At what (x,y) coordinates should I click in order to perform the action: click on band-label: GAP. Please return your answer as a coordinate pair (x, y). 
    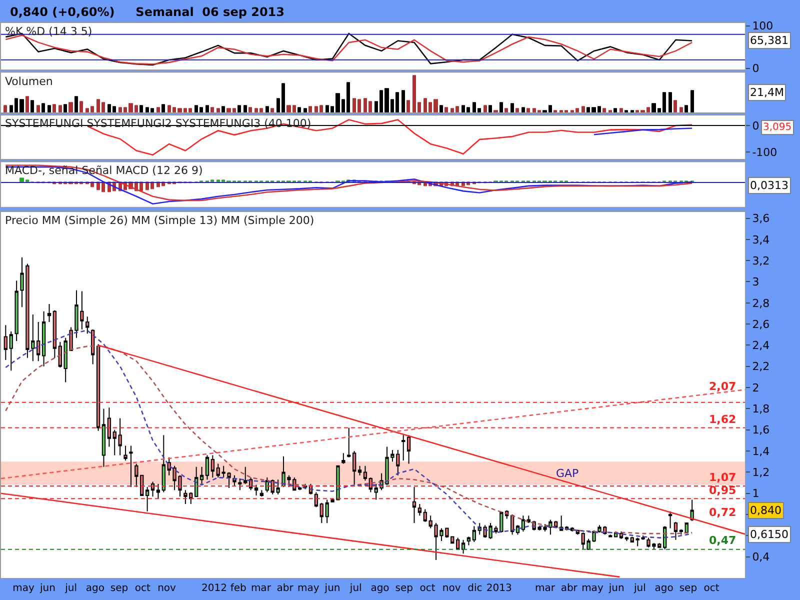
    Looking at the image, I should click on (568, 473).